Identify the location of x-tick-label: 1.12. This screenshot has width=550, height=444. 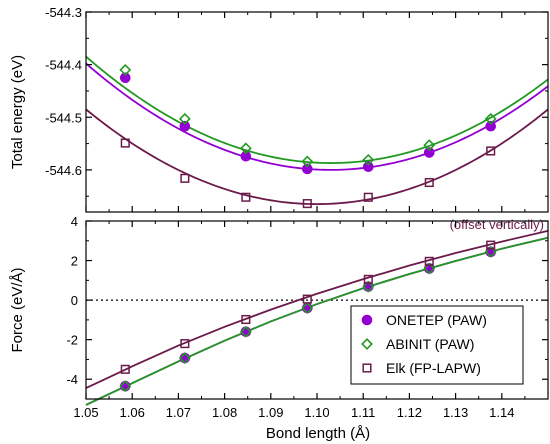
(409, 412).